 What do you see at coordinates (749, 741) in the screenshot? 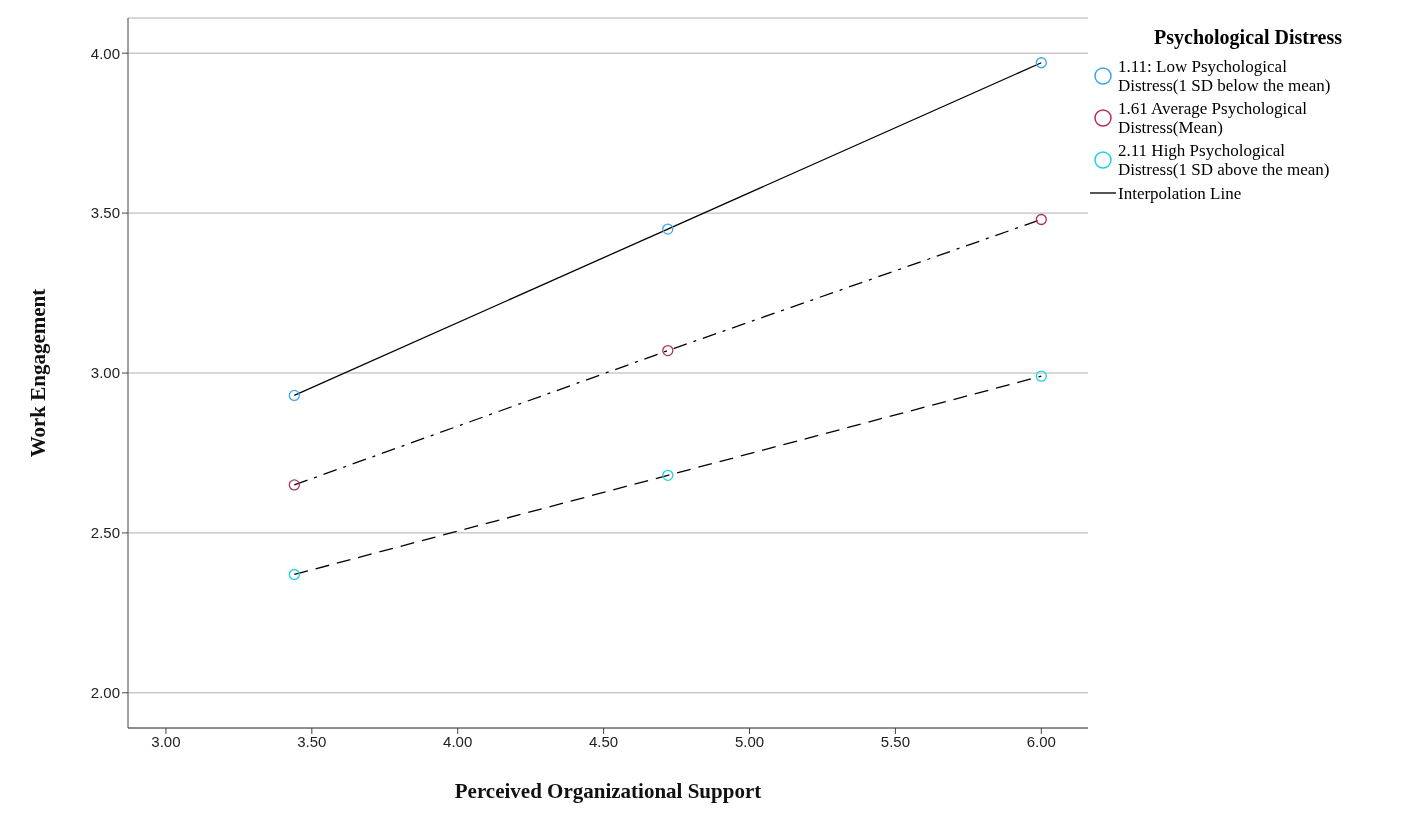
I see `x-tick-label: 5.00` at bounding box center [749, 741].